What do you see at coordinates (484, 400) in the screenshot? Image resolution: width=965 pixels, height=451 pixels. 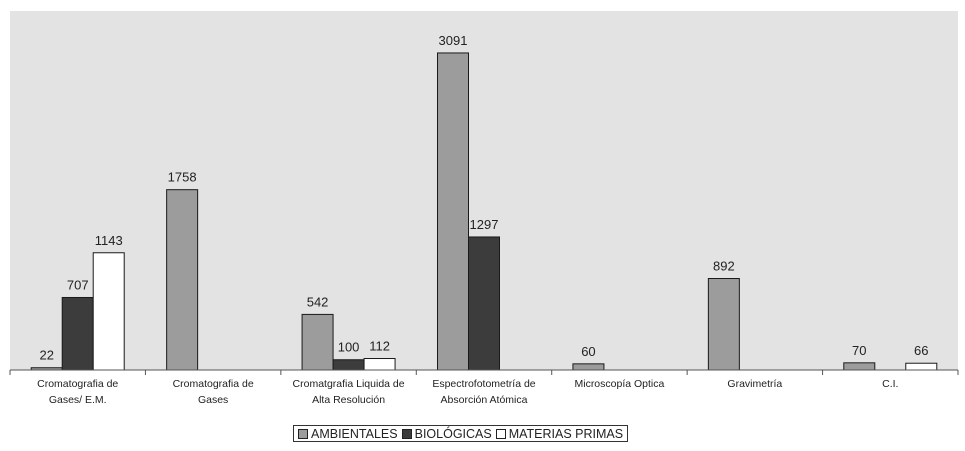 I see `x-tick-label-3-1: Absorción Atómica` at bounding box center [484, 400].